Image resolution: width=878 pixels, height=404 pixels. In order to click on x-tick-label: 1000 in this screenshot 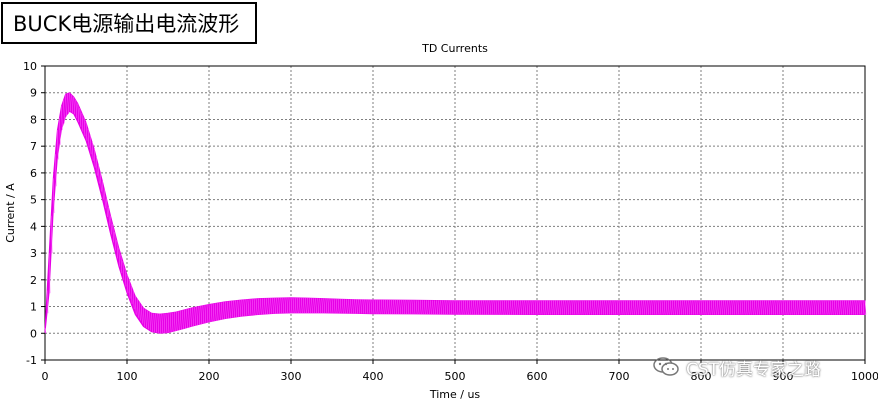, I will do `click(864, 376)`.